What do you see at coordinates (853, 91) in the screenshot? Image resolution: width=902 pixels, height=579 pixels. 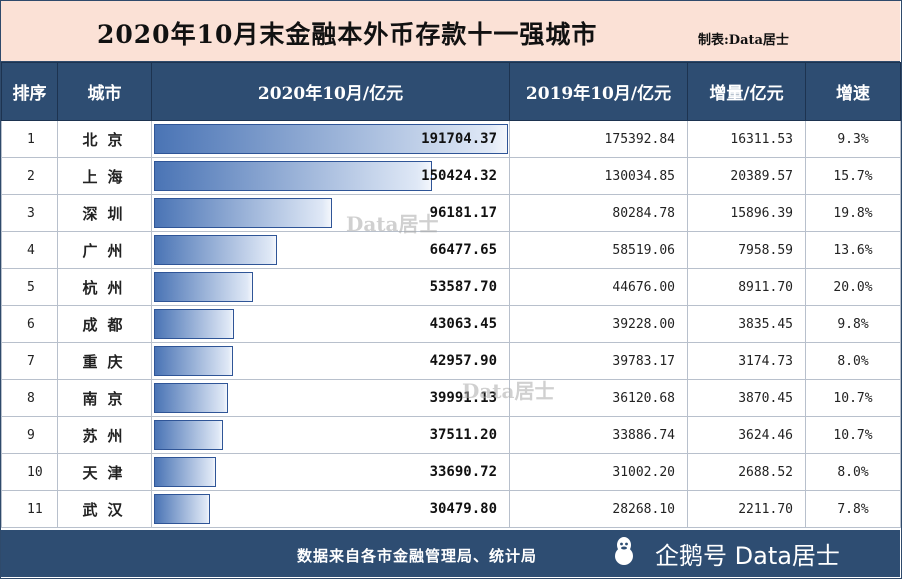 I see `header-growth: 增速` at bounding box center [853, 91].